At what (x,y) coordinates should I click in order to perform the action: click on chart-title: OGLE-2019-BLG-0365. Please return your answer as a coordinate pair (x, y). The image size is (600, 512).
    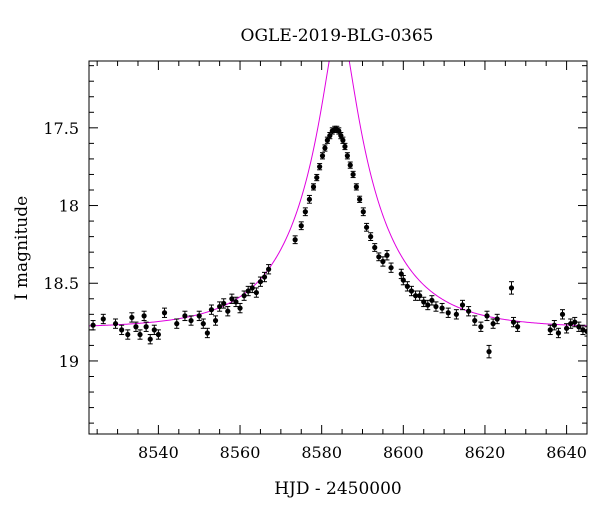
    Looking at the image, I should click on (337, 36).